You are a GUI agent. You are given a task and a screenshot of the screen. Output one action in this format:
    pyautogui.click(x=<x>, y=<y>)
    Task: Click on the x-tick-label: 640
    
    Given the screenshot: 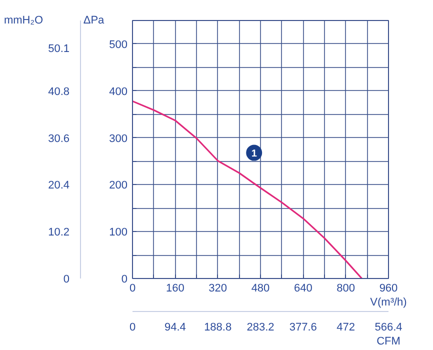 What is the action you would take?
    pyautogui.click(x=303, y=288)
    